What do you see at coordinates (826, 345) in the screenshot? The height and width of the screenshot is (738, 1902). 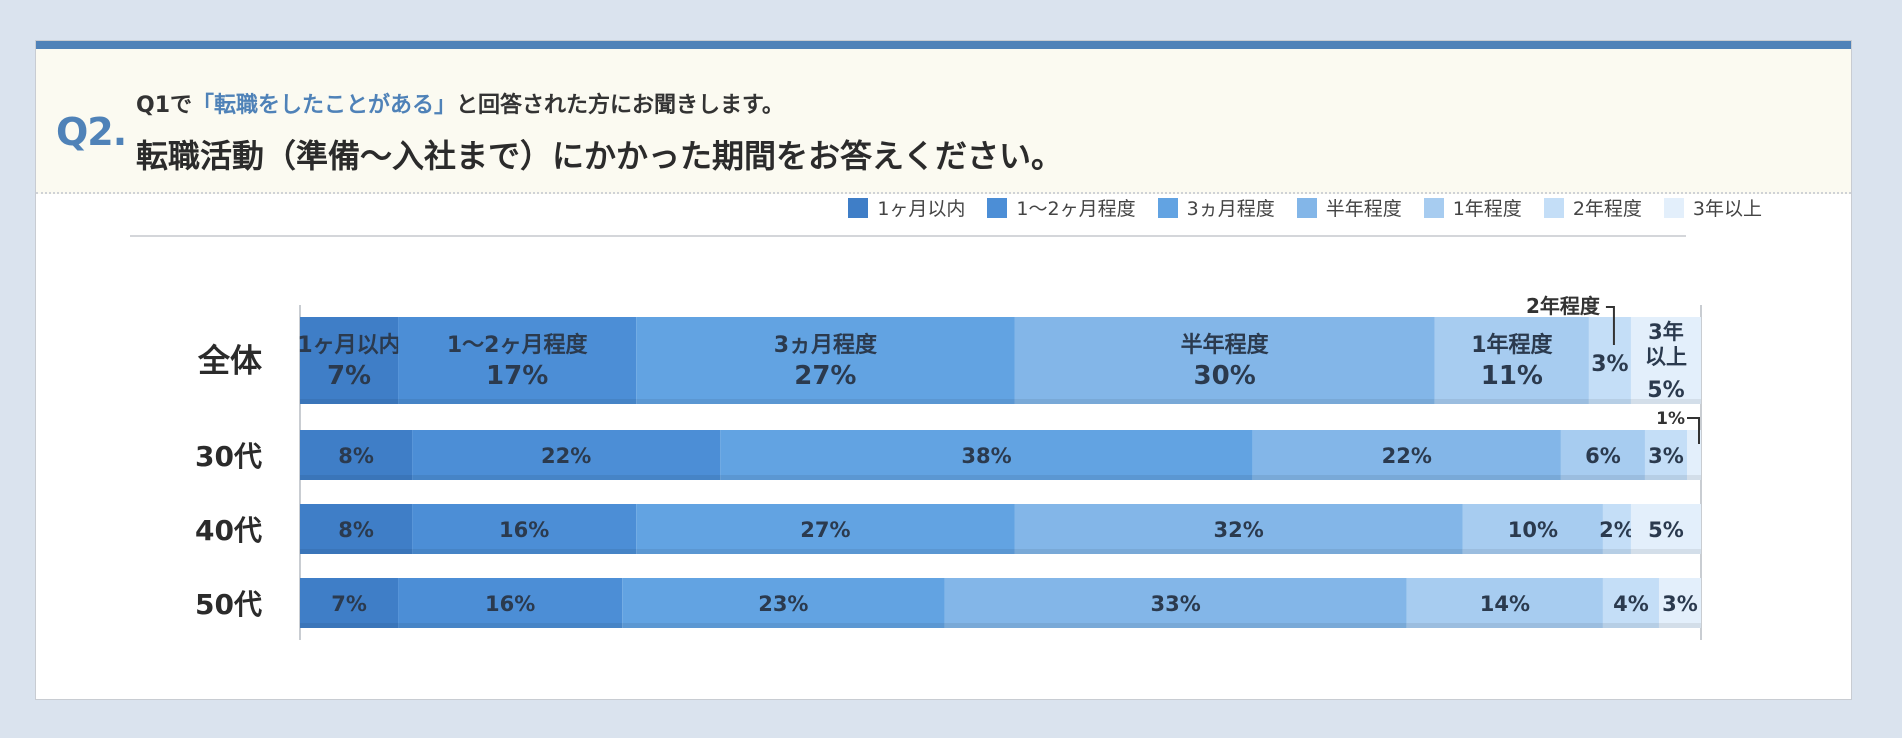 I see `segment-name-label: 3ヵ月程度` at bounding box center [826, 345].